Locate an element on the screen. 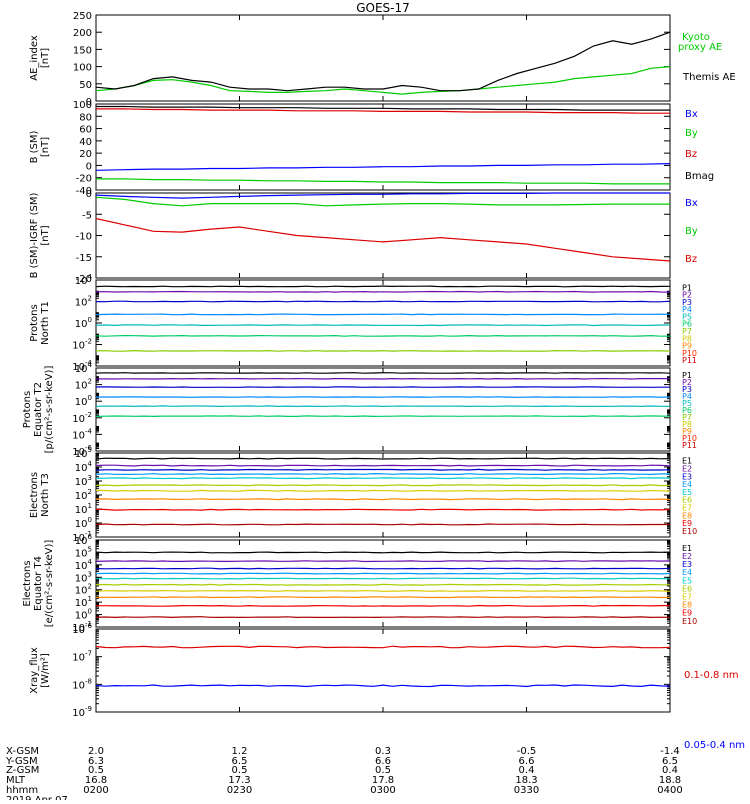 This screenshot has height=804, width=750. y-tick-label: 250 is located at coordinates (82, 16).